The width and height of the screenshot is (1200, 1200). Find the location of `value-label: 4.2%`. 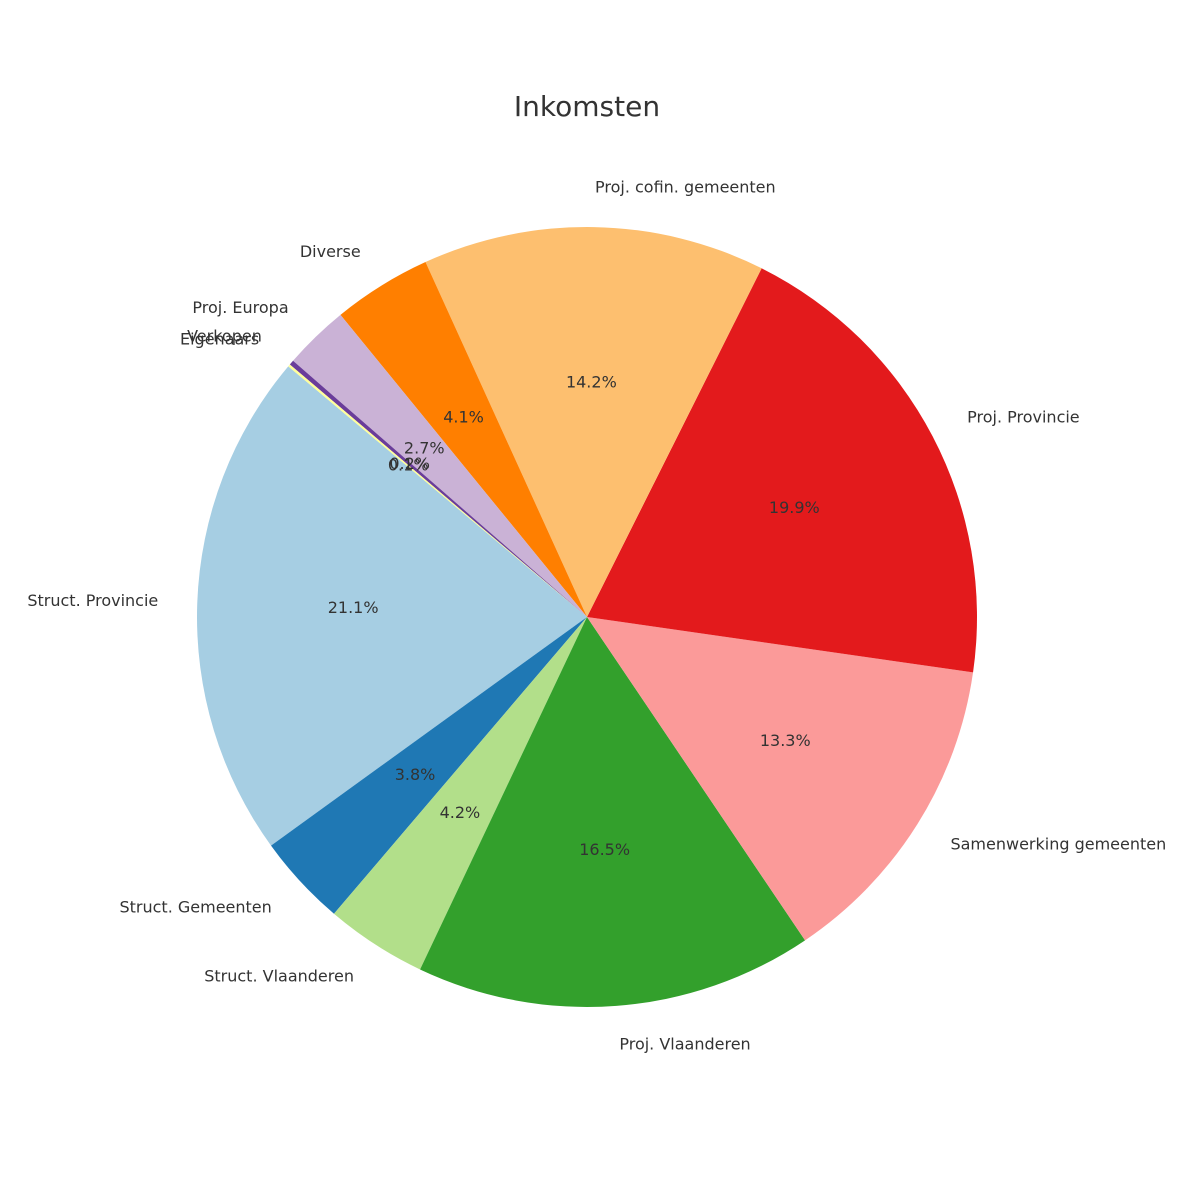

value-label: 4.2% is located at coordinates (460, 812).